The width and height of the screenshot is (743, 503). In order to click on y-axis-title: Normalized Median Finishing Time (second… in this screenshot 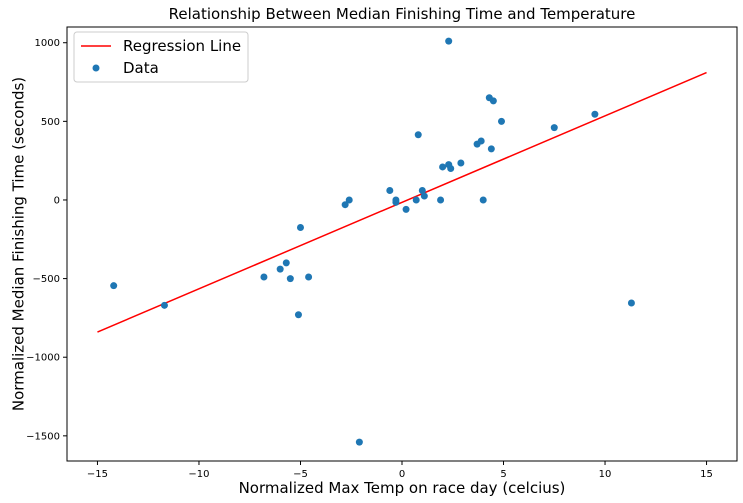, I will do `click(19, 244)`.